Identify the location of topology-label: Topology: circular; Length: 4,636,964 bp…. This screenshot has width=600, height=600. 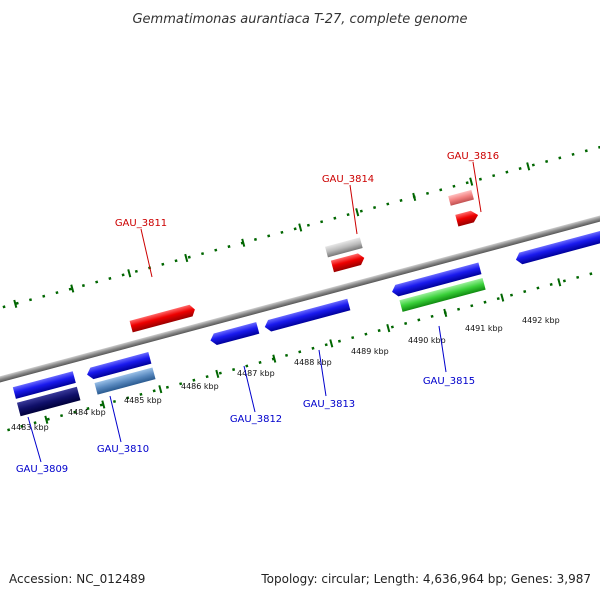
(426, 579).